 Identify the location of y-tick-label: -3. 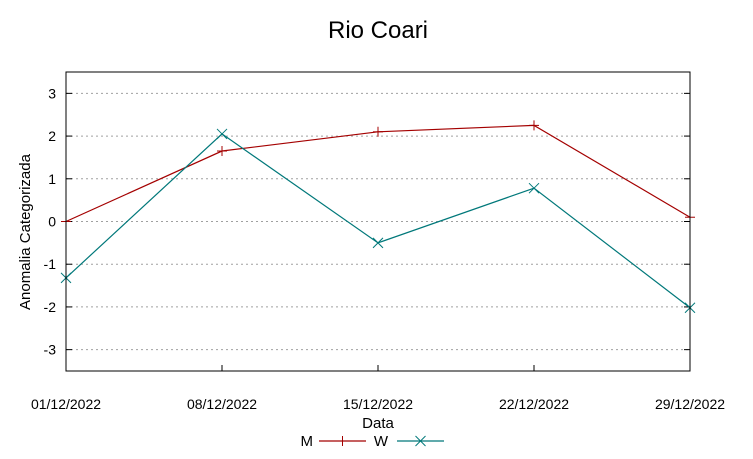
(50, 350).